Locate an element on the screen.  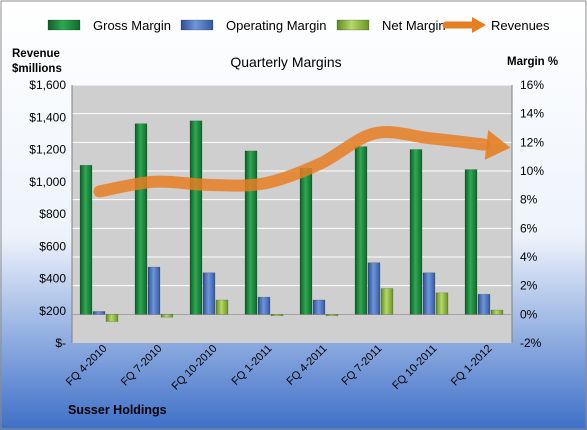
right-tick-label: 10% is located at coordinates (532, 171).